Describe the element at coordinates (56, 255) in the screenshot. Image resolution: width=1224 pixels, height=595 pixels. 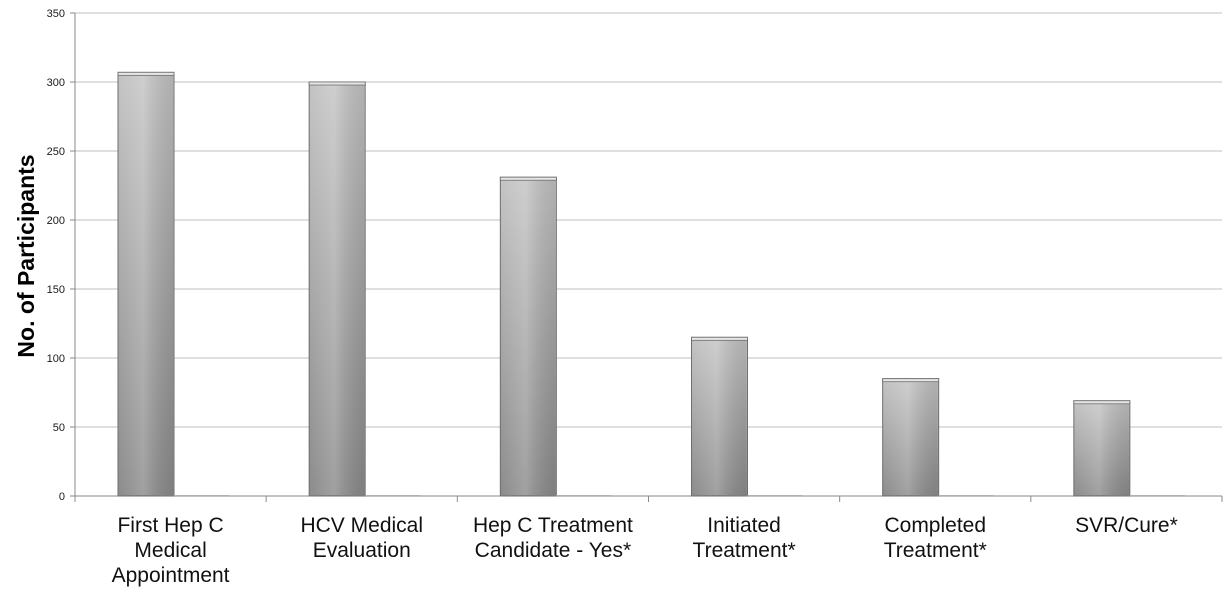
I see `y-tick-labels: 0 50 100 150 200 250 300 350` at that location.